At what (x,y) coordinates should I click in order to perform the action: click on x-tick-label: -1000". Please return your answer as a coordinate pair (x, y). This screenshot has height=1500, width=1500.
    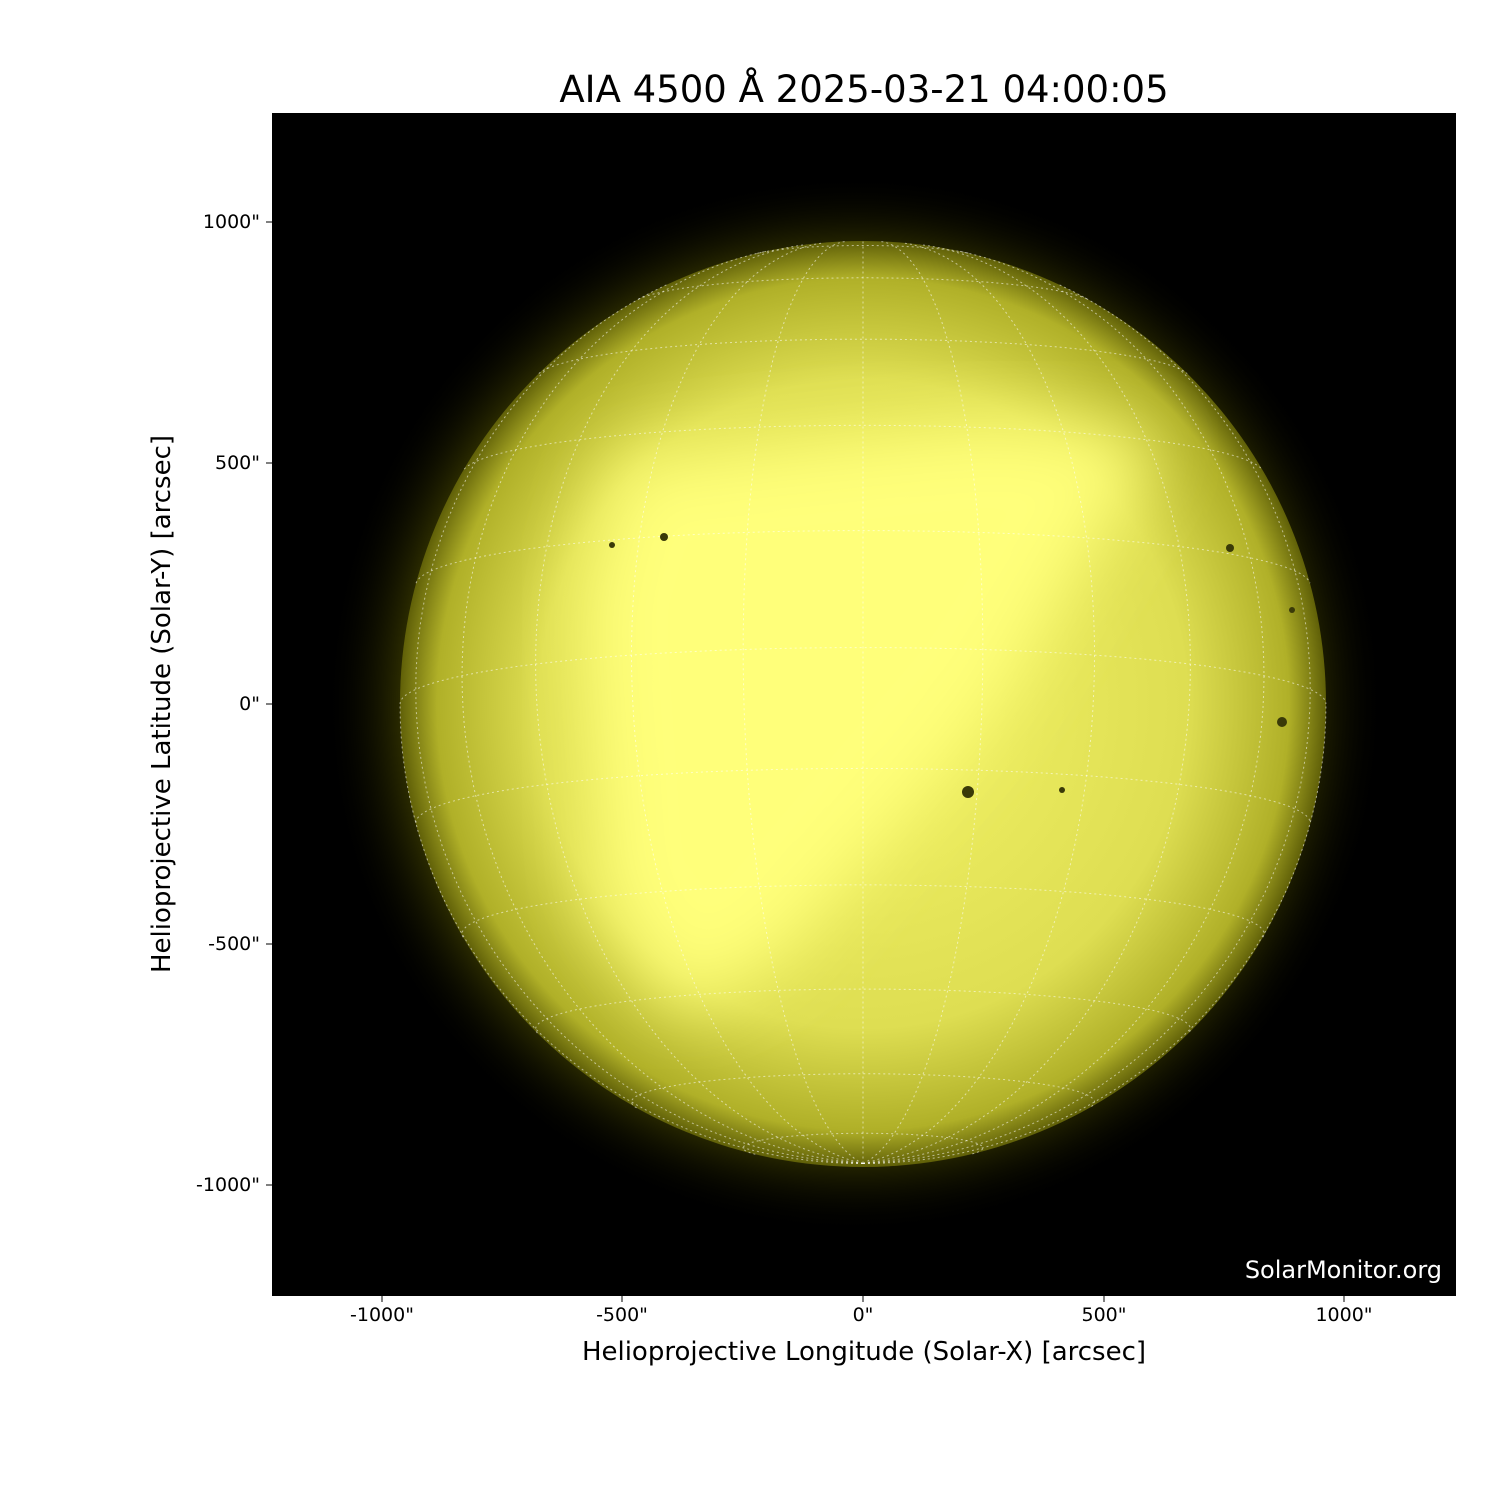
    Looking at the image, I should click on (382, 1315).